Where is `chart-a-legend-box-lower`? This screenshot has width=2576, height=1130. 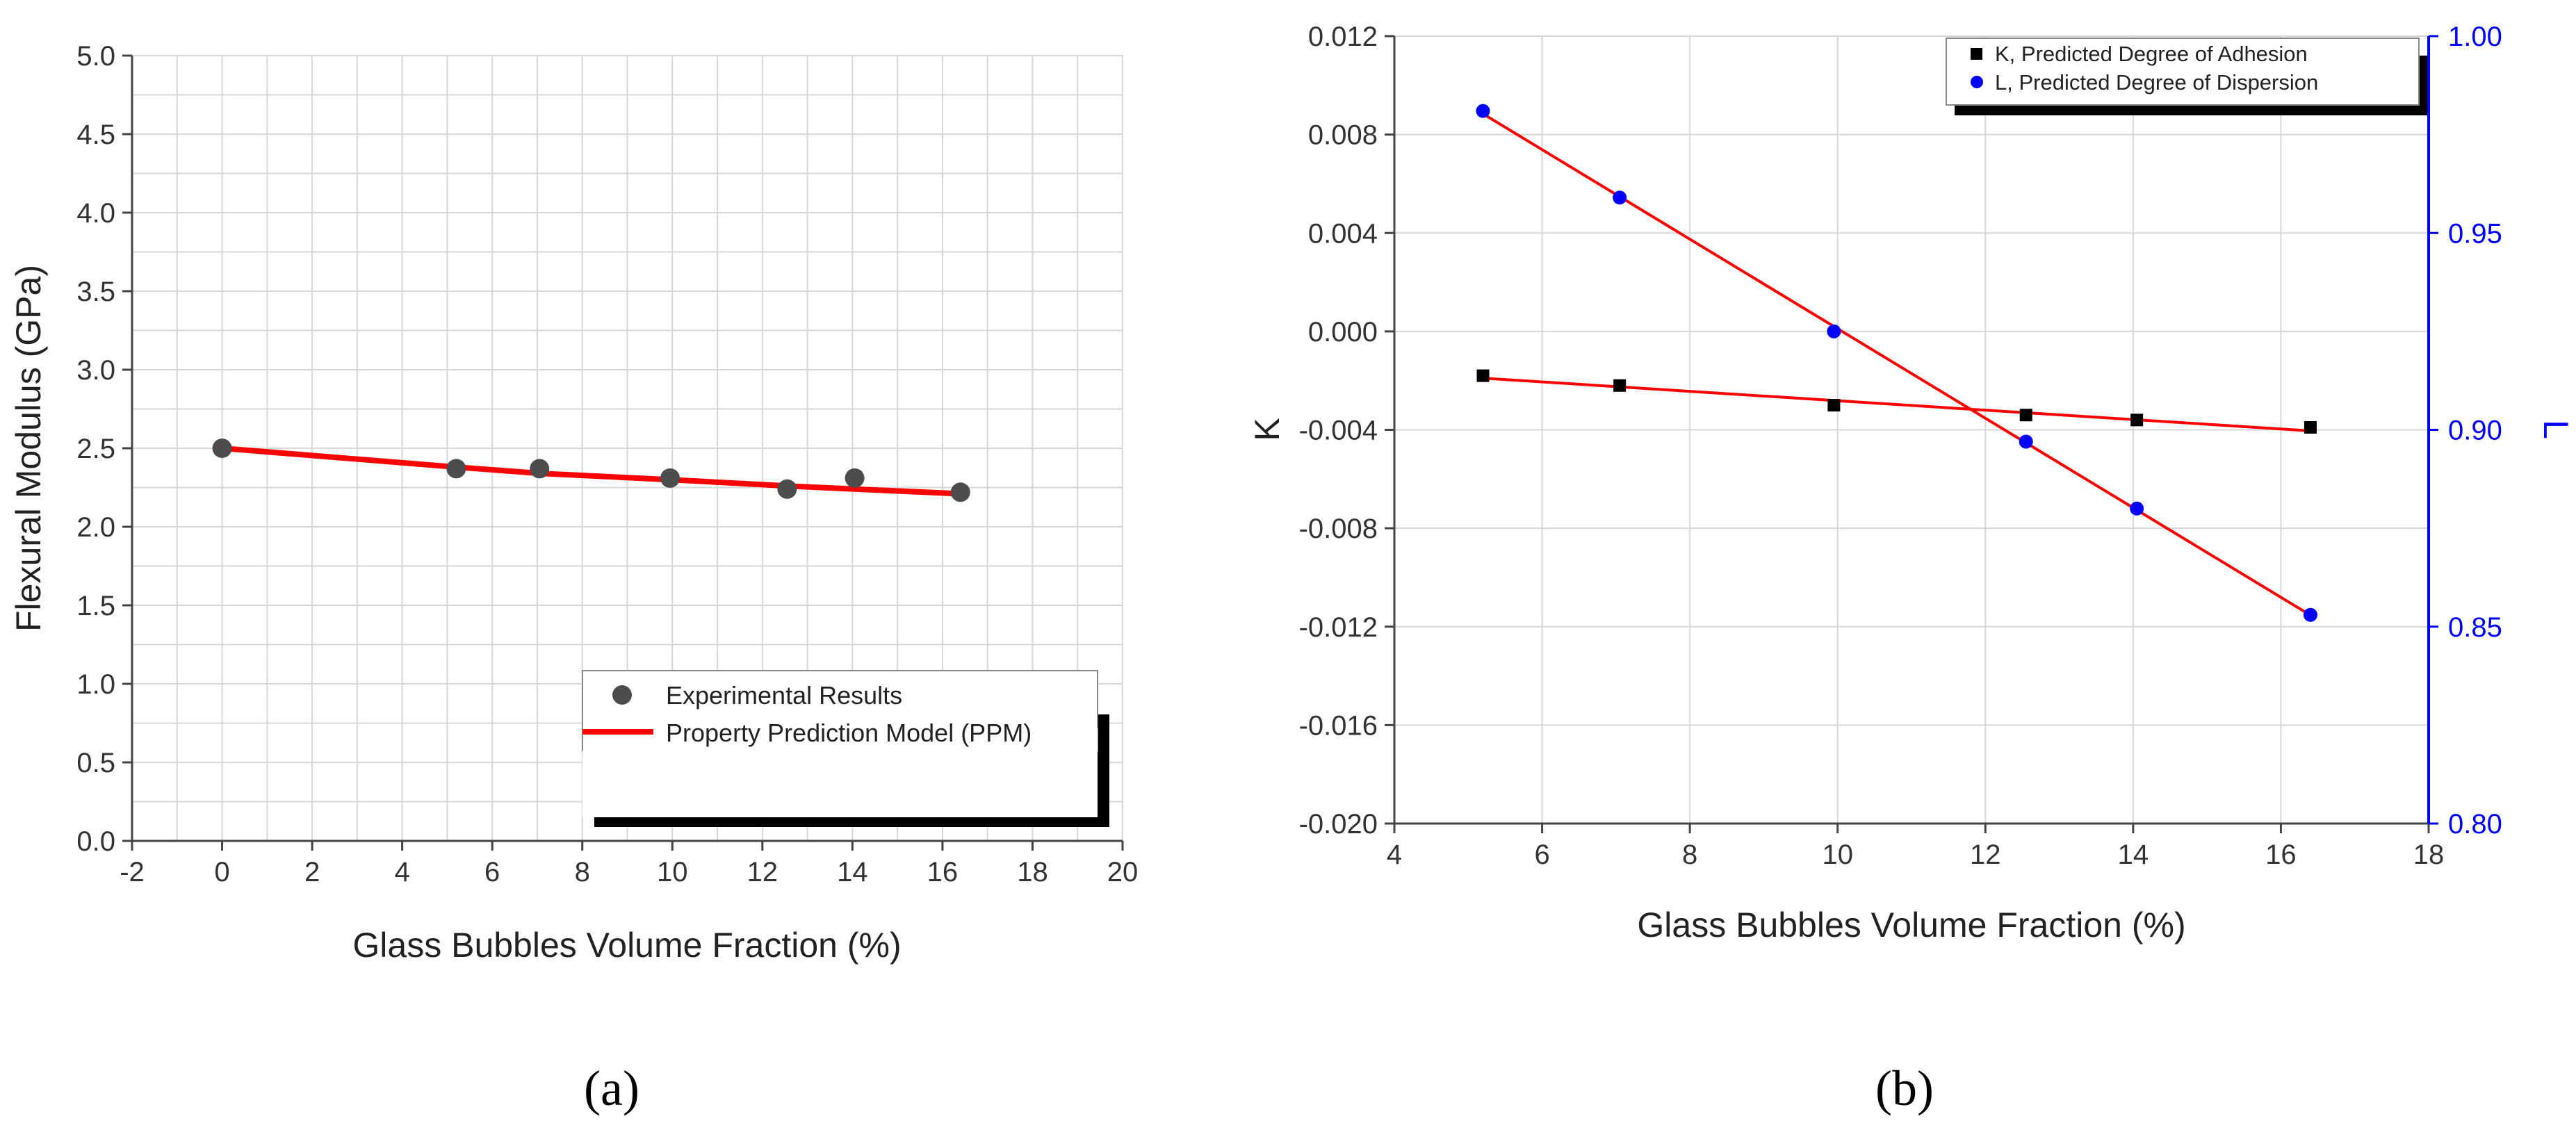
chart-a-legend-box-lower is located at coordinates (840, 772).